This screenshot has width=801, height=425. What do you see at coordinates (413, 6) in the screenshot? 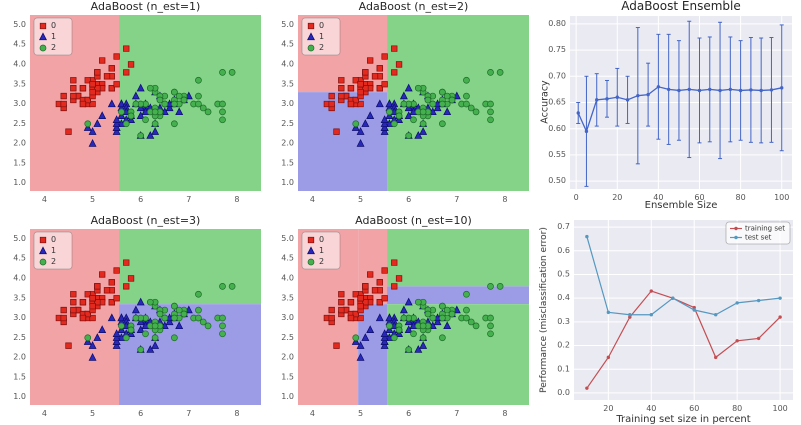
I see `subplot-nest2-title: AdaBoost (n_est=2)` at bounding box center [413, 6].